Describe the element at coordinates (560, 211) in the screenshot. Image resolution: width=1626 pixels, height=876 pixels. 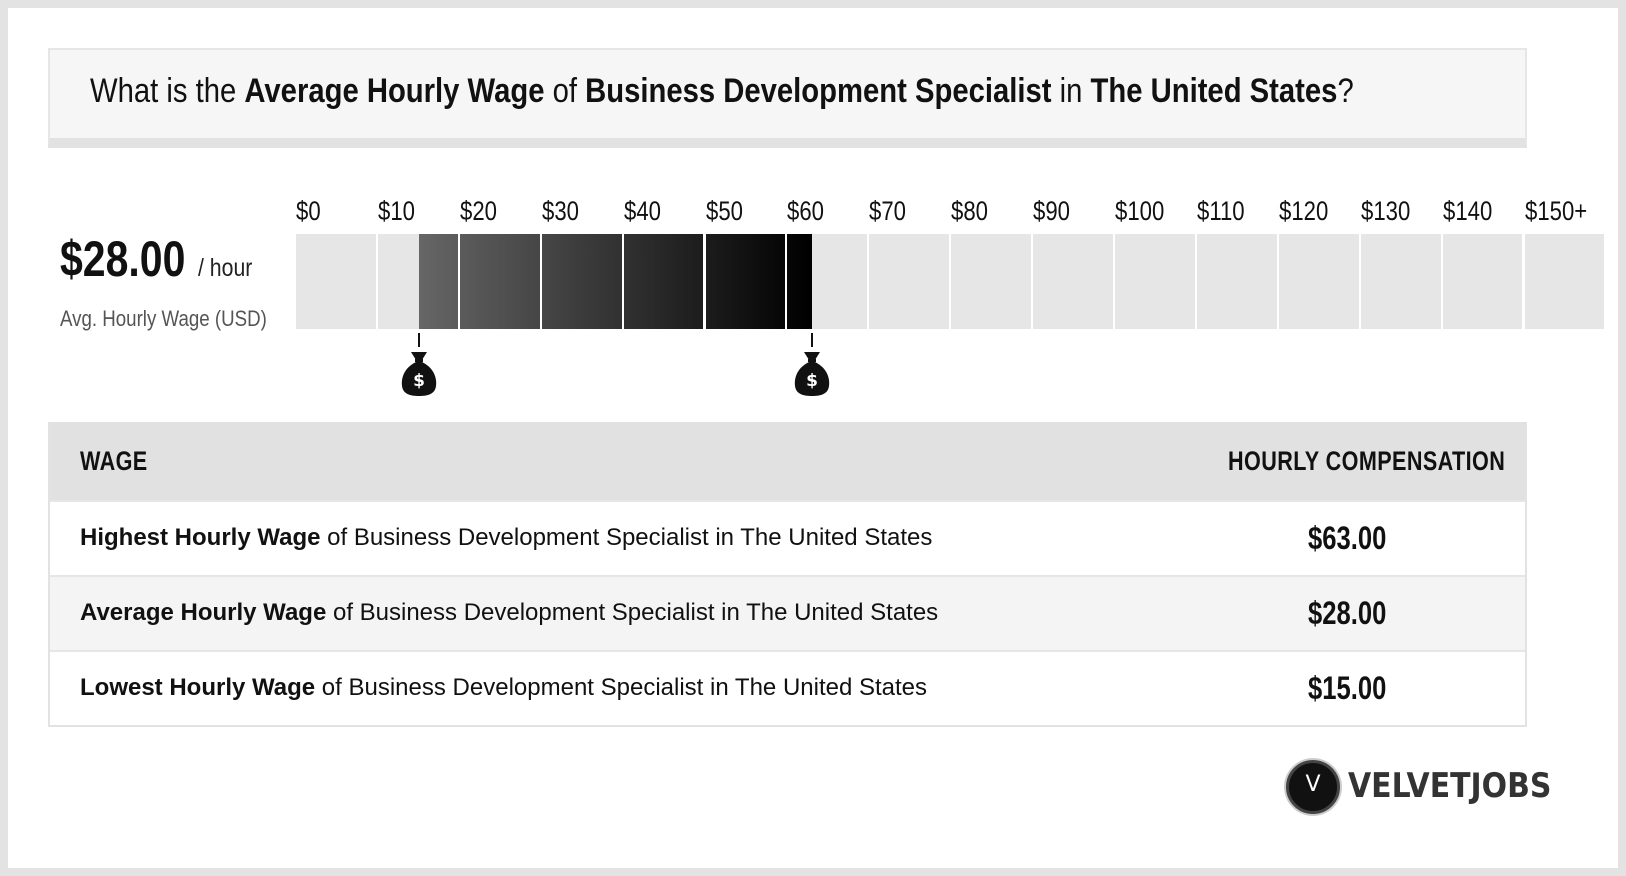
I see `tick-label: $30` at that location.